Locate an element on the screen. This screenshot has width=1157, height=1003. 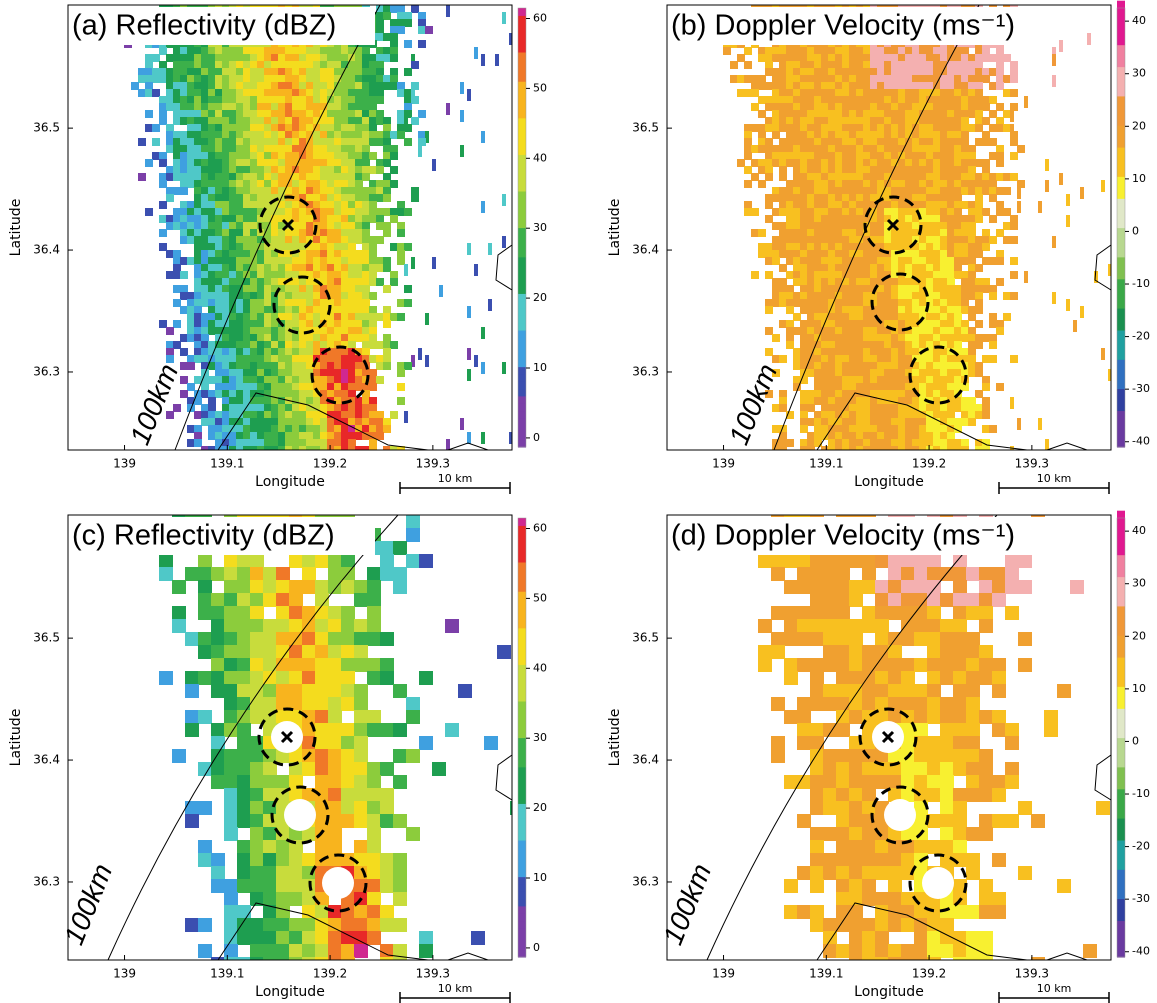
panel-title: (a) Reflectivity (dBZ) is located at coordinates (204, 26).